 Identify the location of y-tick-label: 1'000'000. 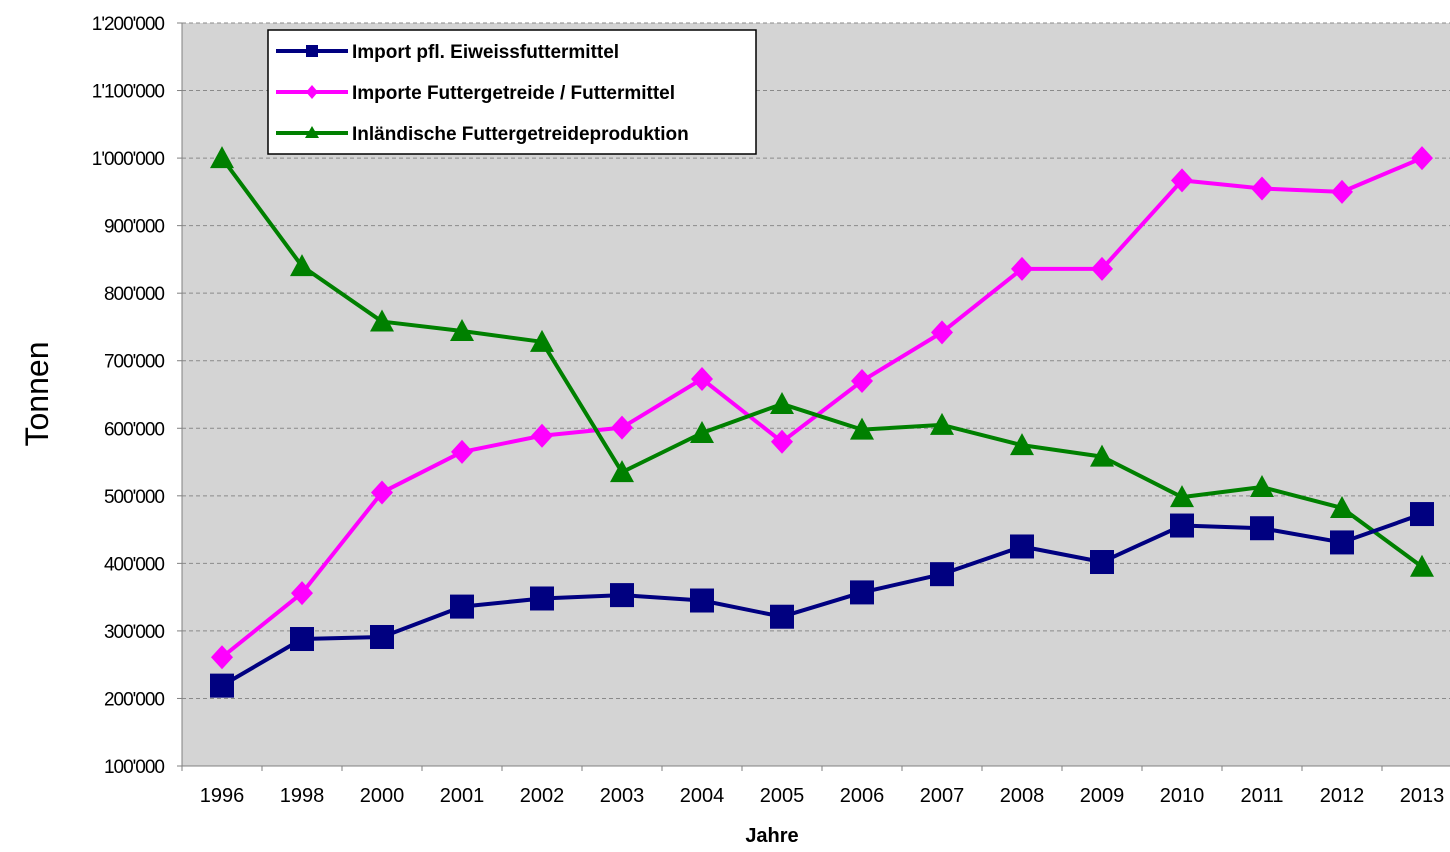
(128, 159).